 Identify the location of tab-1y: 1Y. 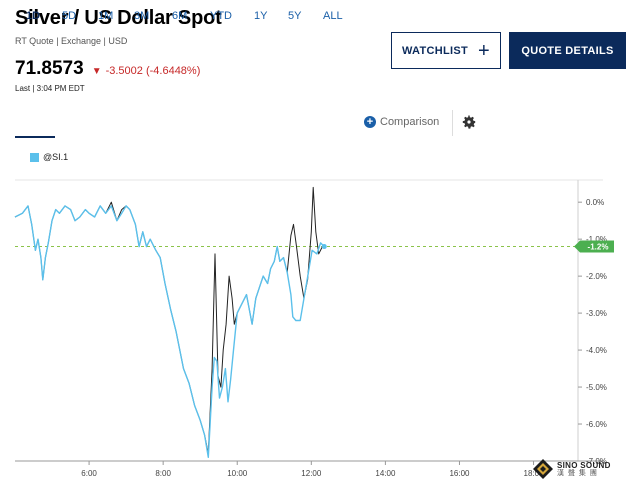
(261, 16).